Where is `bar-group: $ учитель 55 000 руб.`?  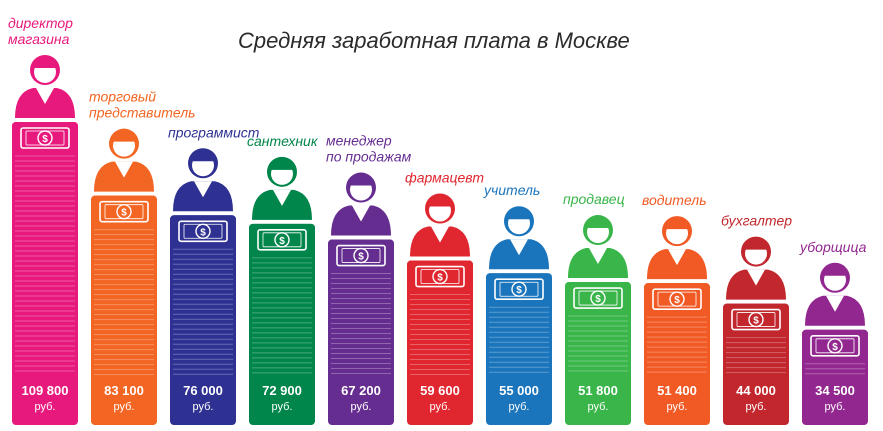 bar-group: $ учитель 55 000 руб. is located at coordinates (517, 303).